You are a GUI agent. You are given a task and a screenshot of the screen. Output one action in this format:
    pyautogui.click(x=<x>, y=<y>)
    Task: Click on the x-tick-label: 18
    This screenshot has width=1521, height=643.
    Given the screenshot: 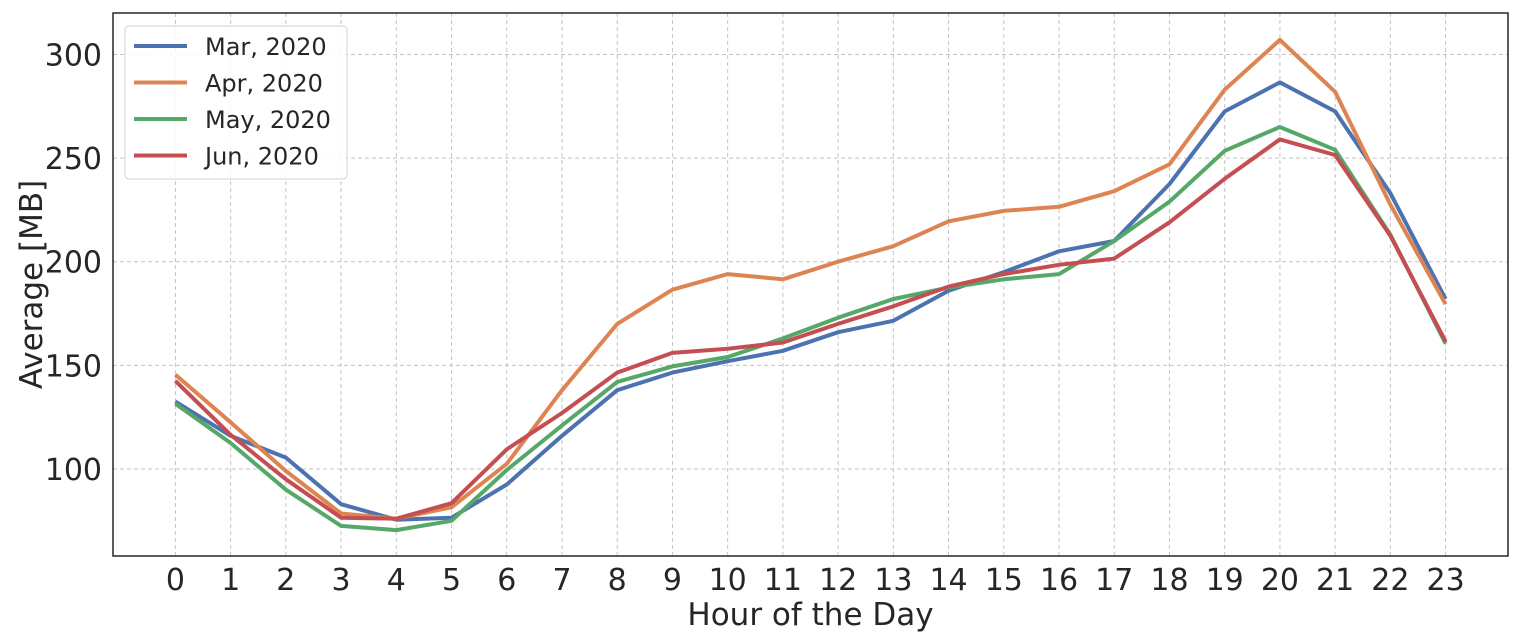 What is the action you would take?
    pyautogui.click(x=1169, y=580)
    